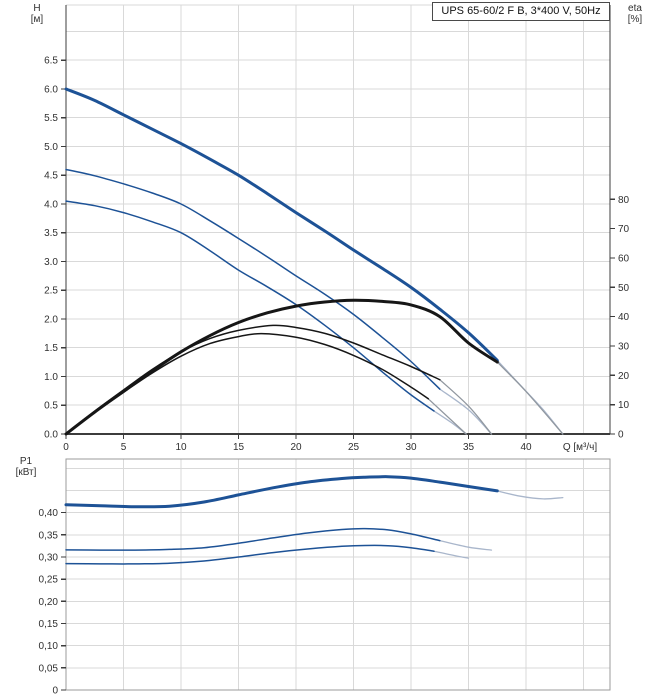  I want to click on svg-text: 5, so click(124, 447).